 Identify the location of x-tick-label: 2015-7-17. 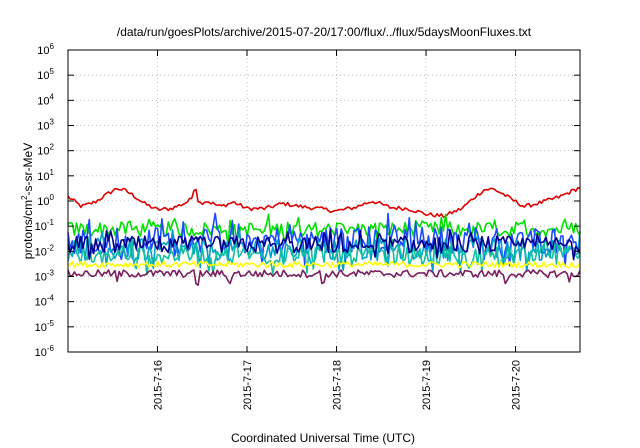
(248, 385).